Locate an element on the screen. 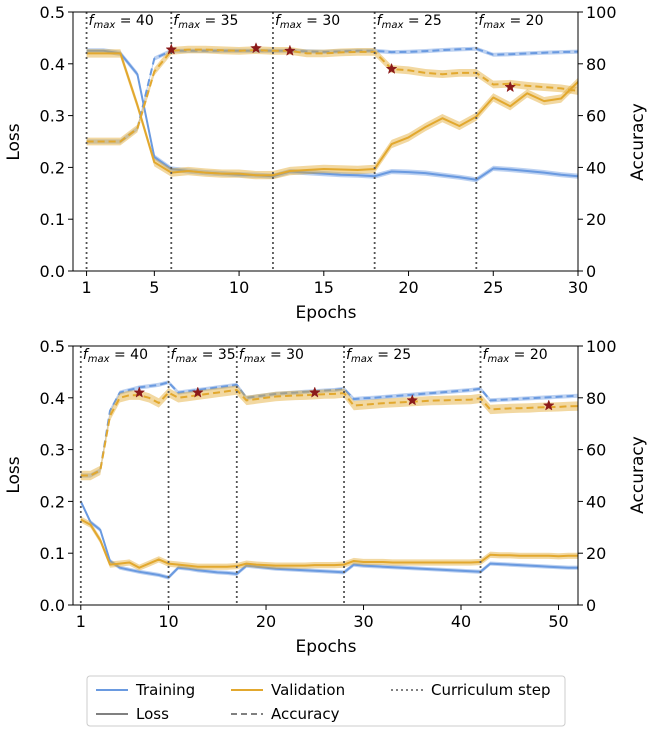 The width and height of the screenshot is (647, 729). legend-curriculum-label: Curriculum step is located at coordinates (490, 690).